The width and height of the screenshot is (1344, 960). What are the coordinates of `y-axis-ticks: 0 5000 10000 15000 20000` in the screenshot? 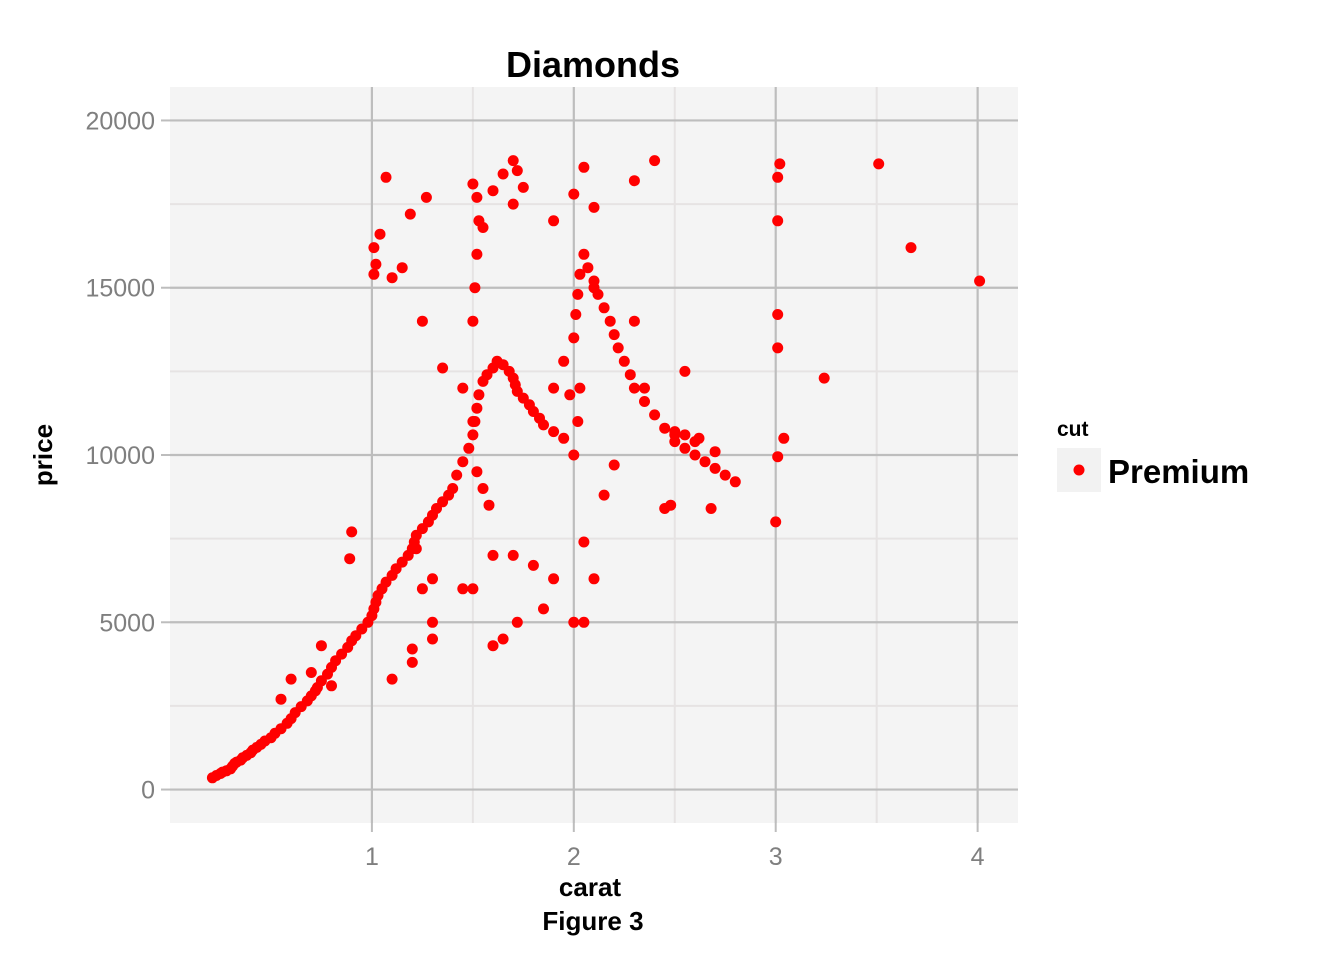 It's located at (127, 456).